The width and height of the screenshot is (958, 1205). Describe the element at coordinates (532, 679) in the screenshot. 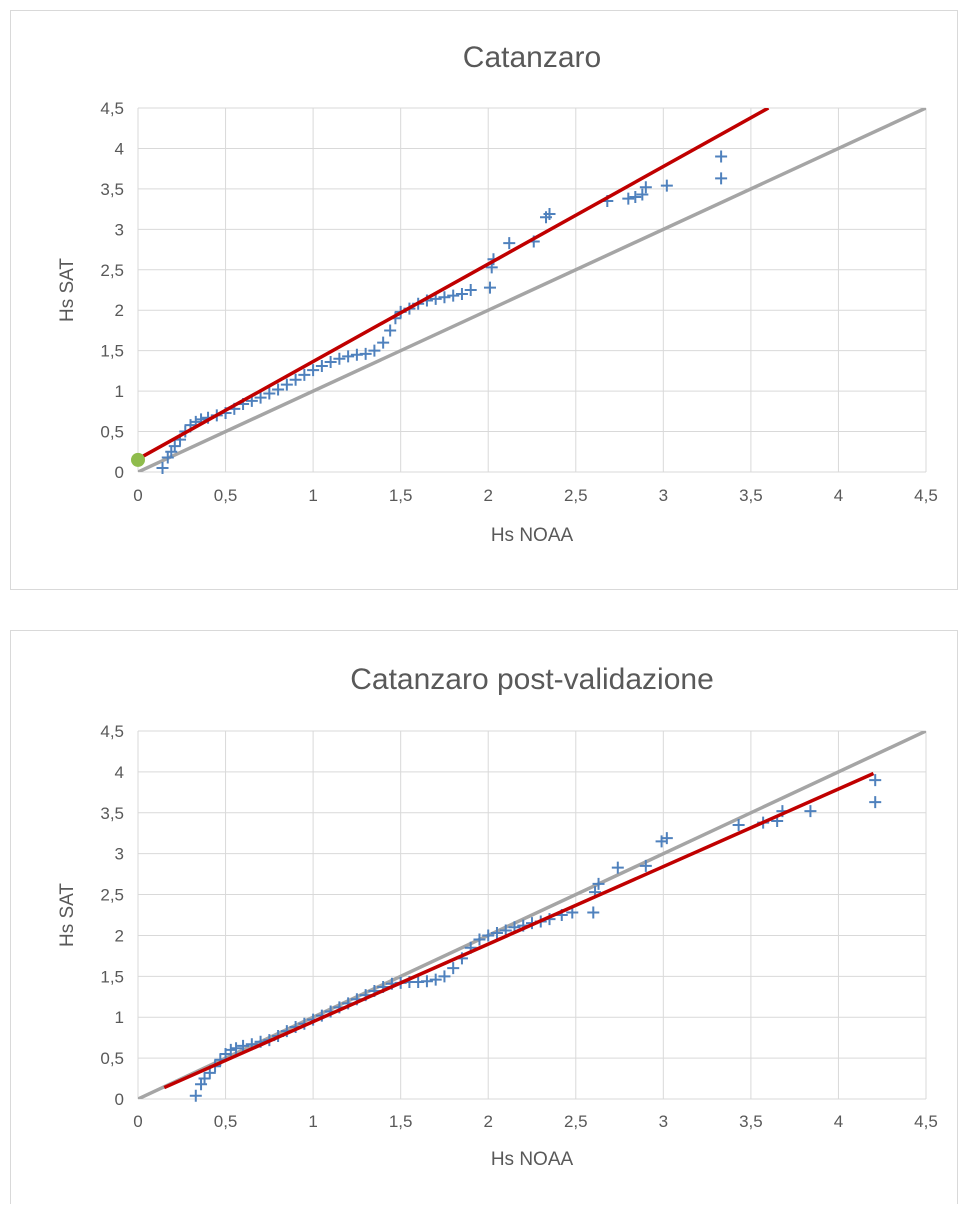

I see `chart-title: Catanzaro post-validazione` at that location.